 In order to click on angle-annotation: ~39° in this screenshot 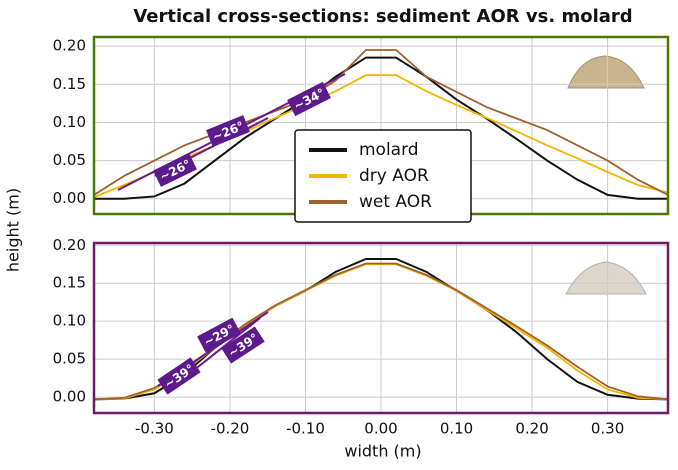, I will do `click(179, 376)`.